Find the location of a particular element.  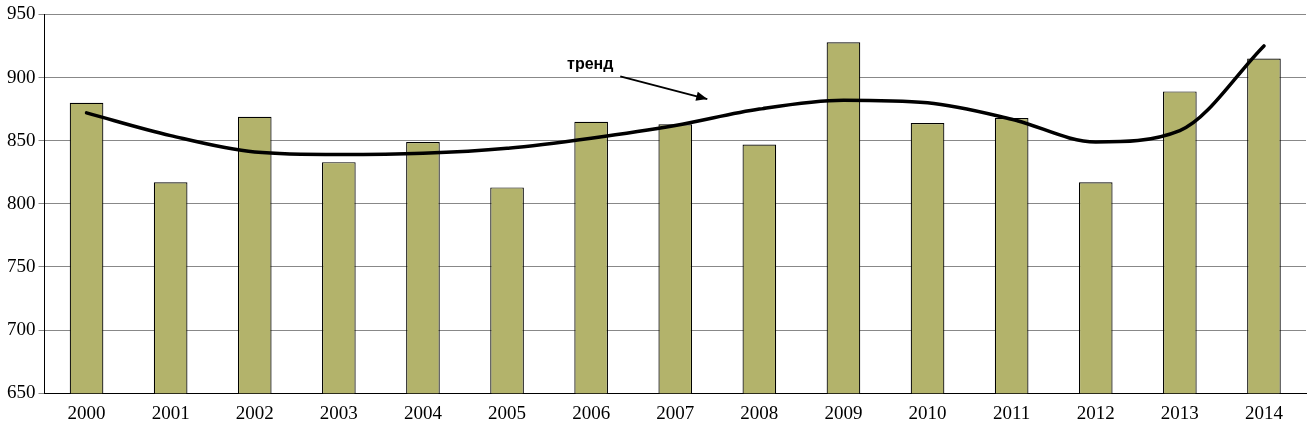

x-tick-label: 2003 is located at coordinates (338, 412).